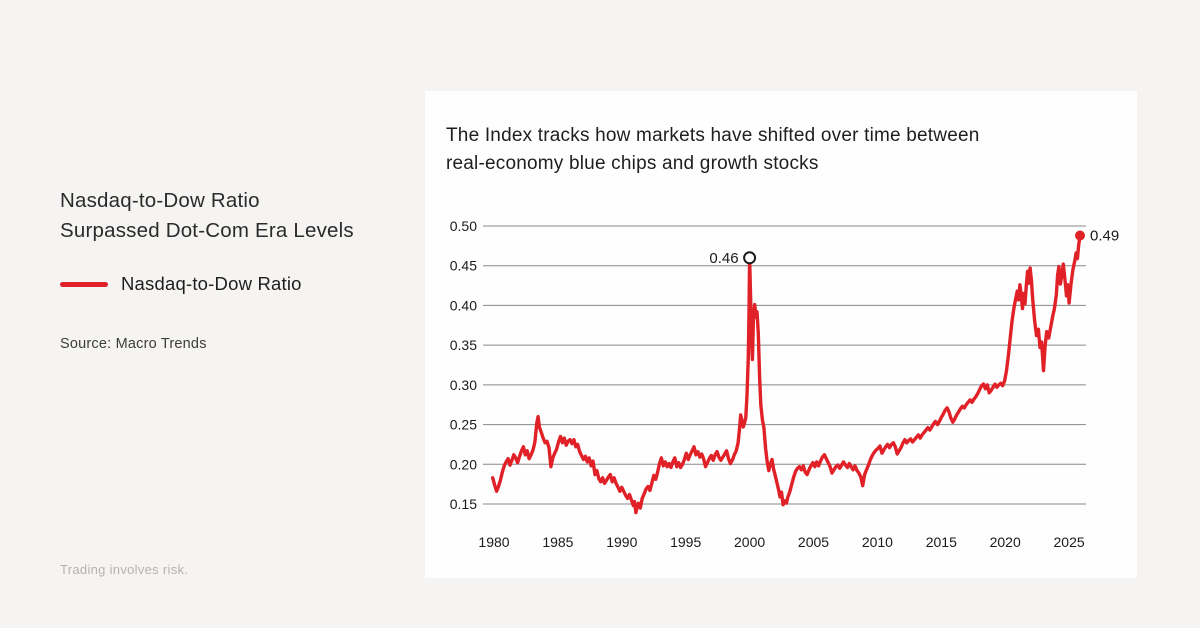 Image resolution: width=1200 pixels, height=628 pixels. Describe the element at coordinates (1005, 542) in the screenshot. I see `x-tick-label: 2020` at that location.